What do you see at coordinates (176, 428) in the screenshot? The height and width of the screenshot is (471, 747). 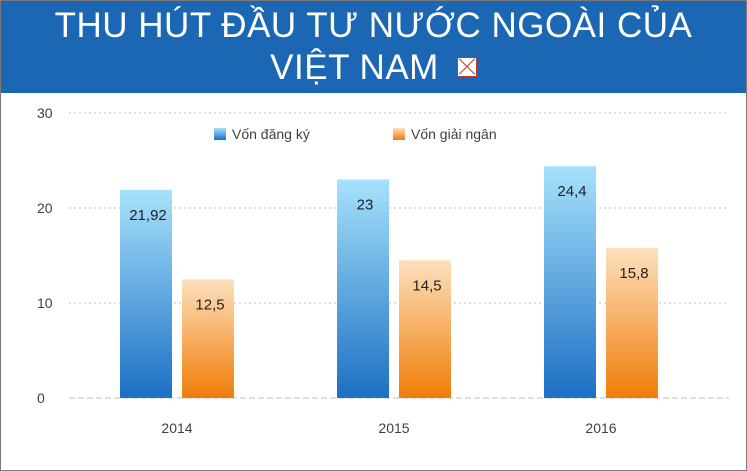 I see `x-tick-label-2014: 2014` at bounding box center [176, 428].